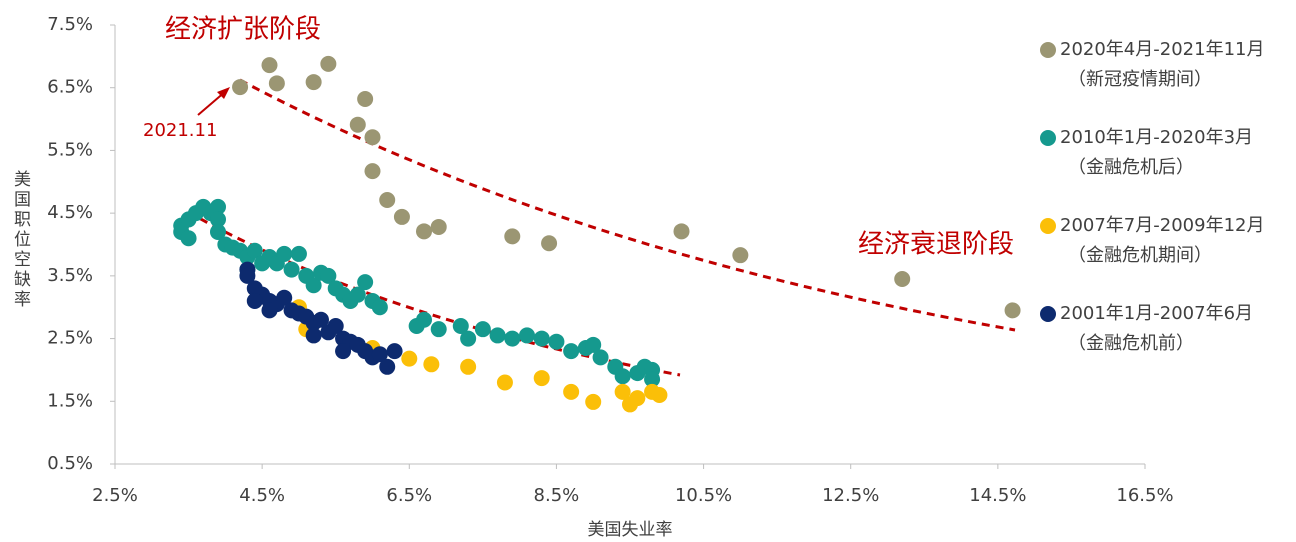 The width and height of the screenshot is (1296, 542). What do you see at coordinates (1156, 137) in the screenshot?
I see `legend-label: 2010年1月-2020年3月` at bounding box center [1156, 137].